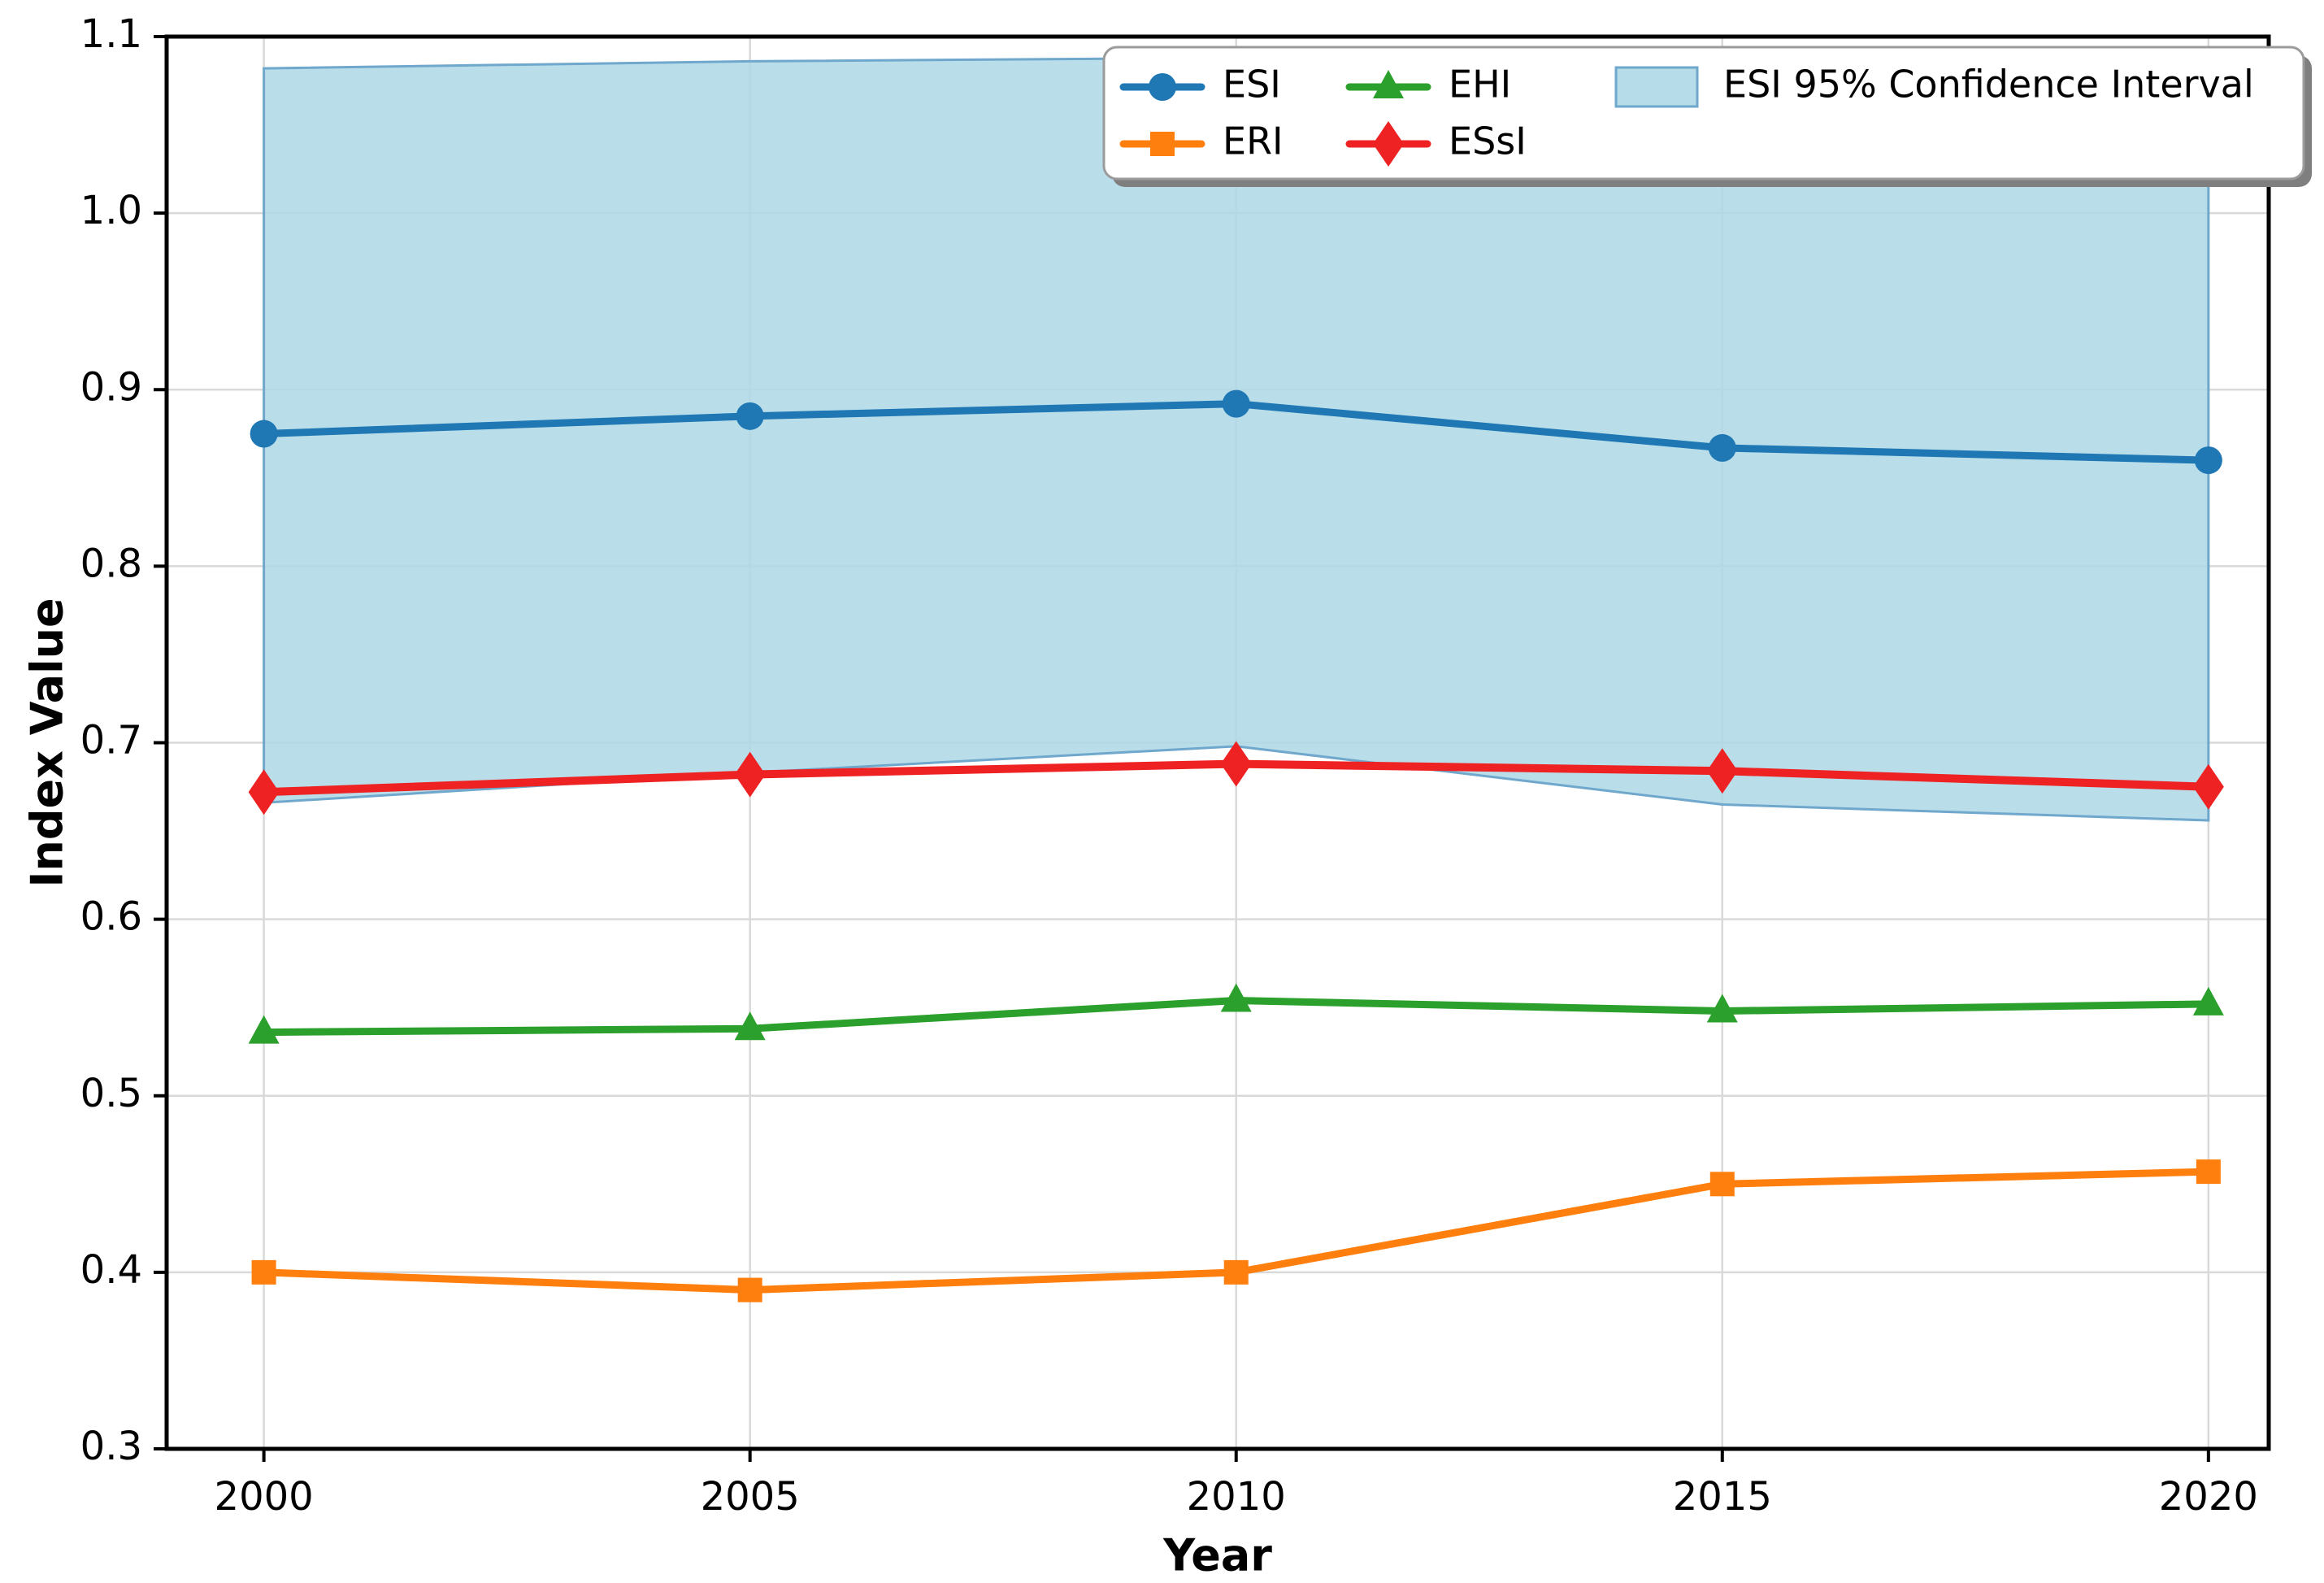 The width and height of the screenshot is (2324, 1583). I want to click on legend-ci-swatch, so click(1656, 87).